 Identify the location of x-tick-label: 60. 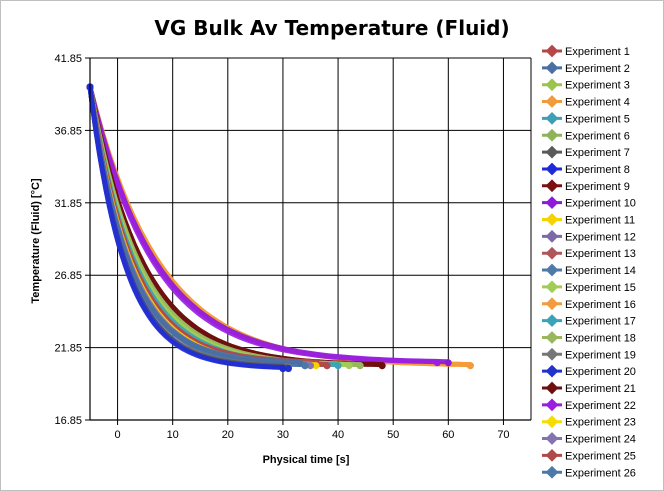
(448, 435).